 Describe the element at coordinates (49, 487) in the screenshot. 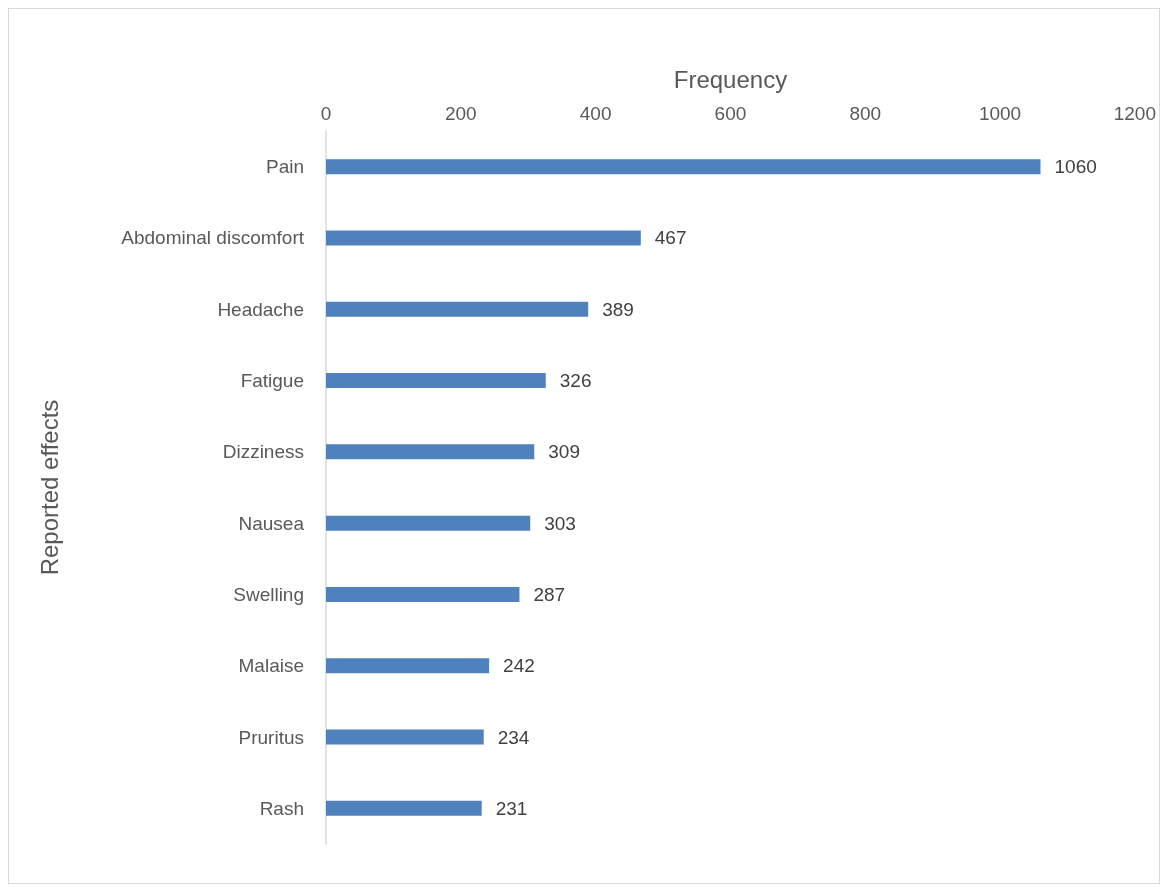

I see `y-axis-title: Reported effects` at that location.